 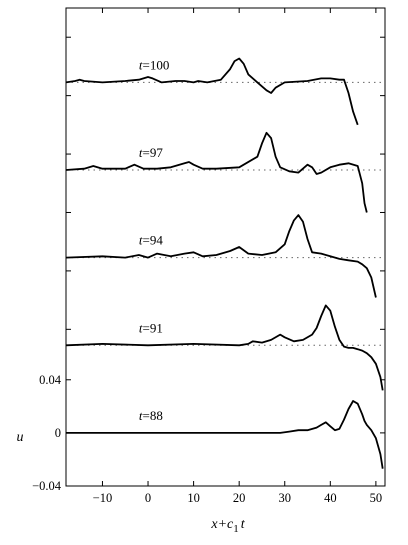 I want to click on x-tick-label: 0, so click(x=148, y=498).